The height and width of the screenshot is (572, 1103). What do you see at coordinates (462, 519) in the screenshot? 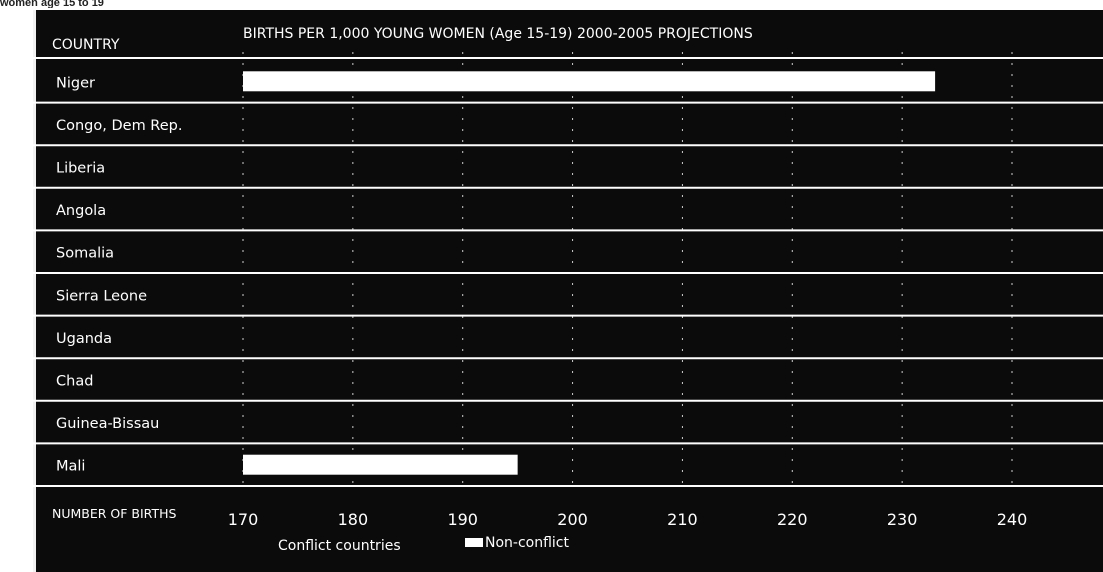
I see `x-tick-label: 190` at bounding box center [462, 519].